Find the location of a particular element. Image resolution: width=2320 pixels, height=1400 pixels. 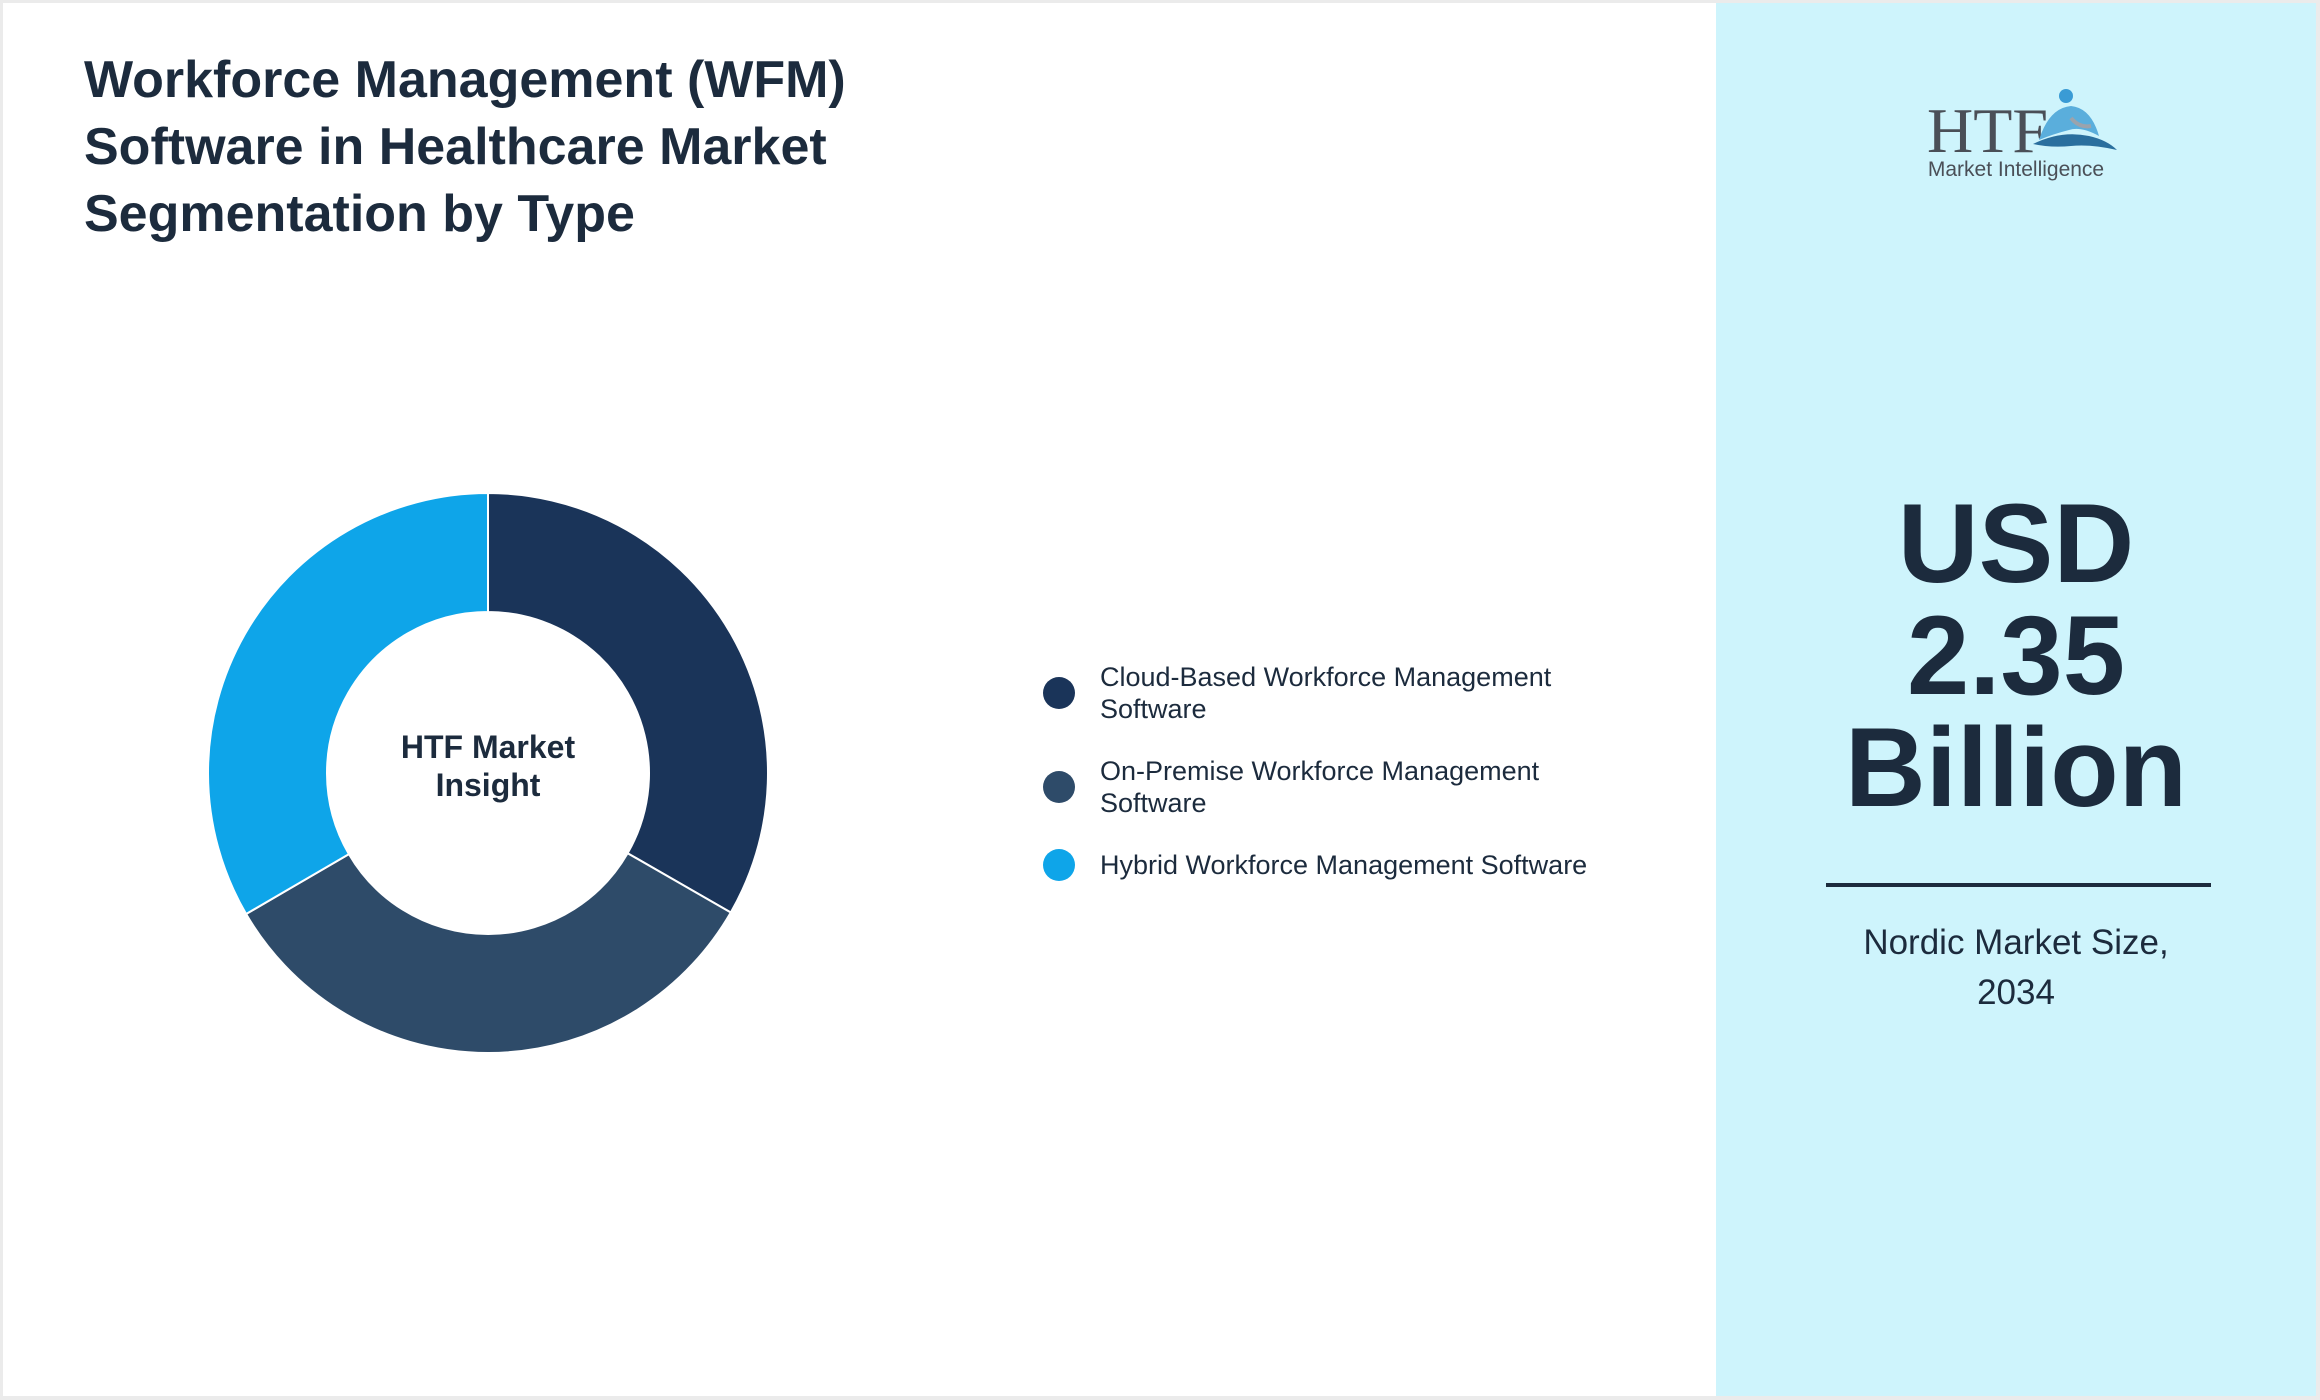

market-size-value-line: USD is located at coordinates (2016, 543).